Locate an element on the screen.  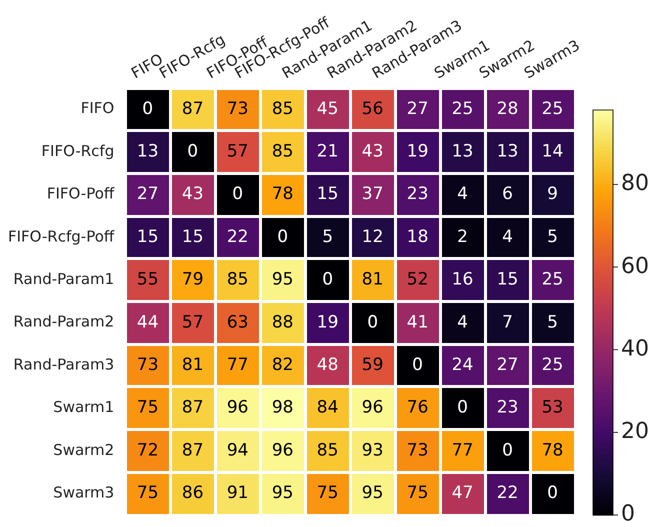
data-label: 76 is located at coordinates (417, 408).